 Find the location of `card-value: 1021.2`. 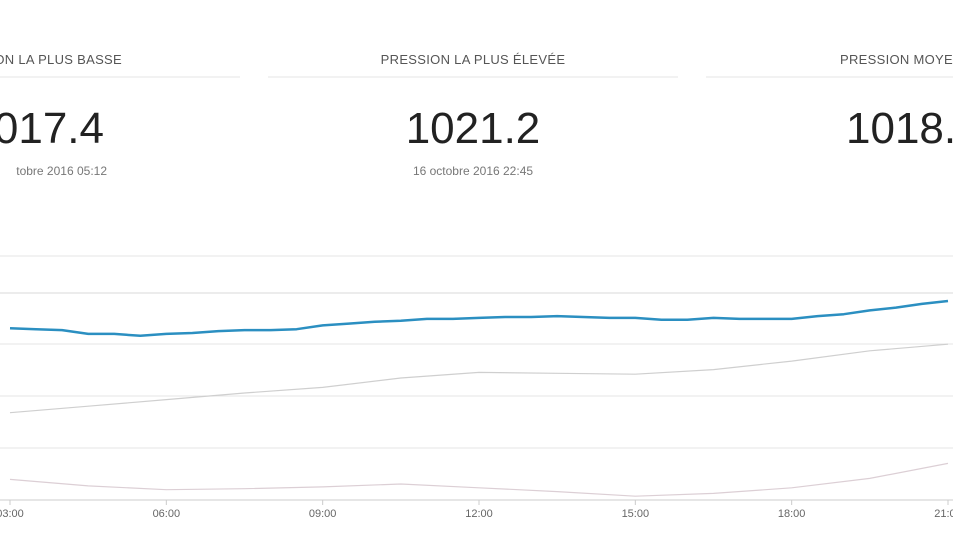

card-value: 1021.2 is located at coordinates (473, 128).